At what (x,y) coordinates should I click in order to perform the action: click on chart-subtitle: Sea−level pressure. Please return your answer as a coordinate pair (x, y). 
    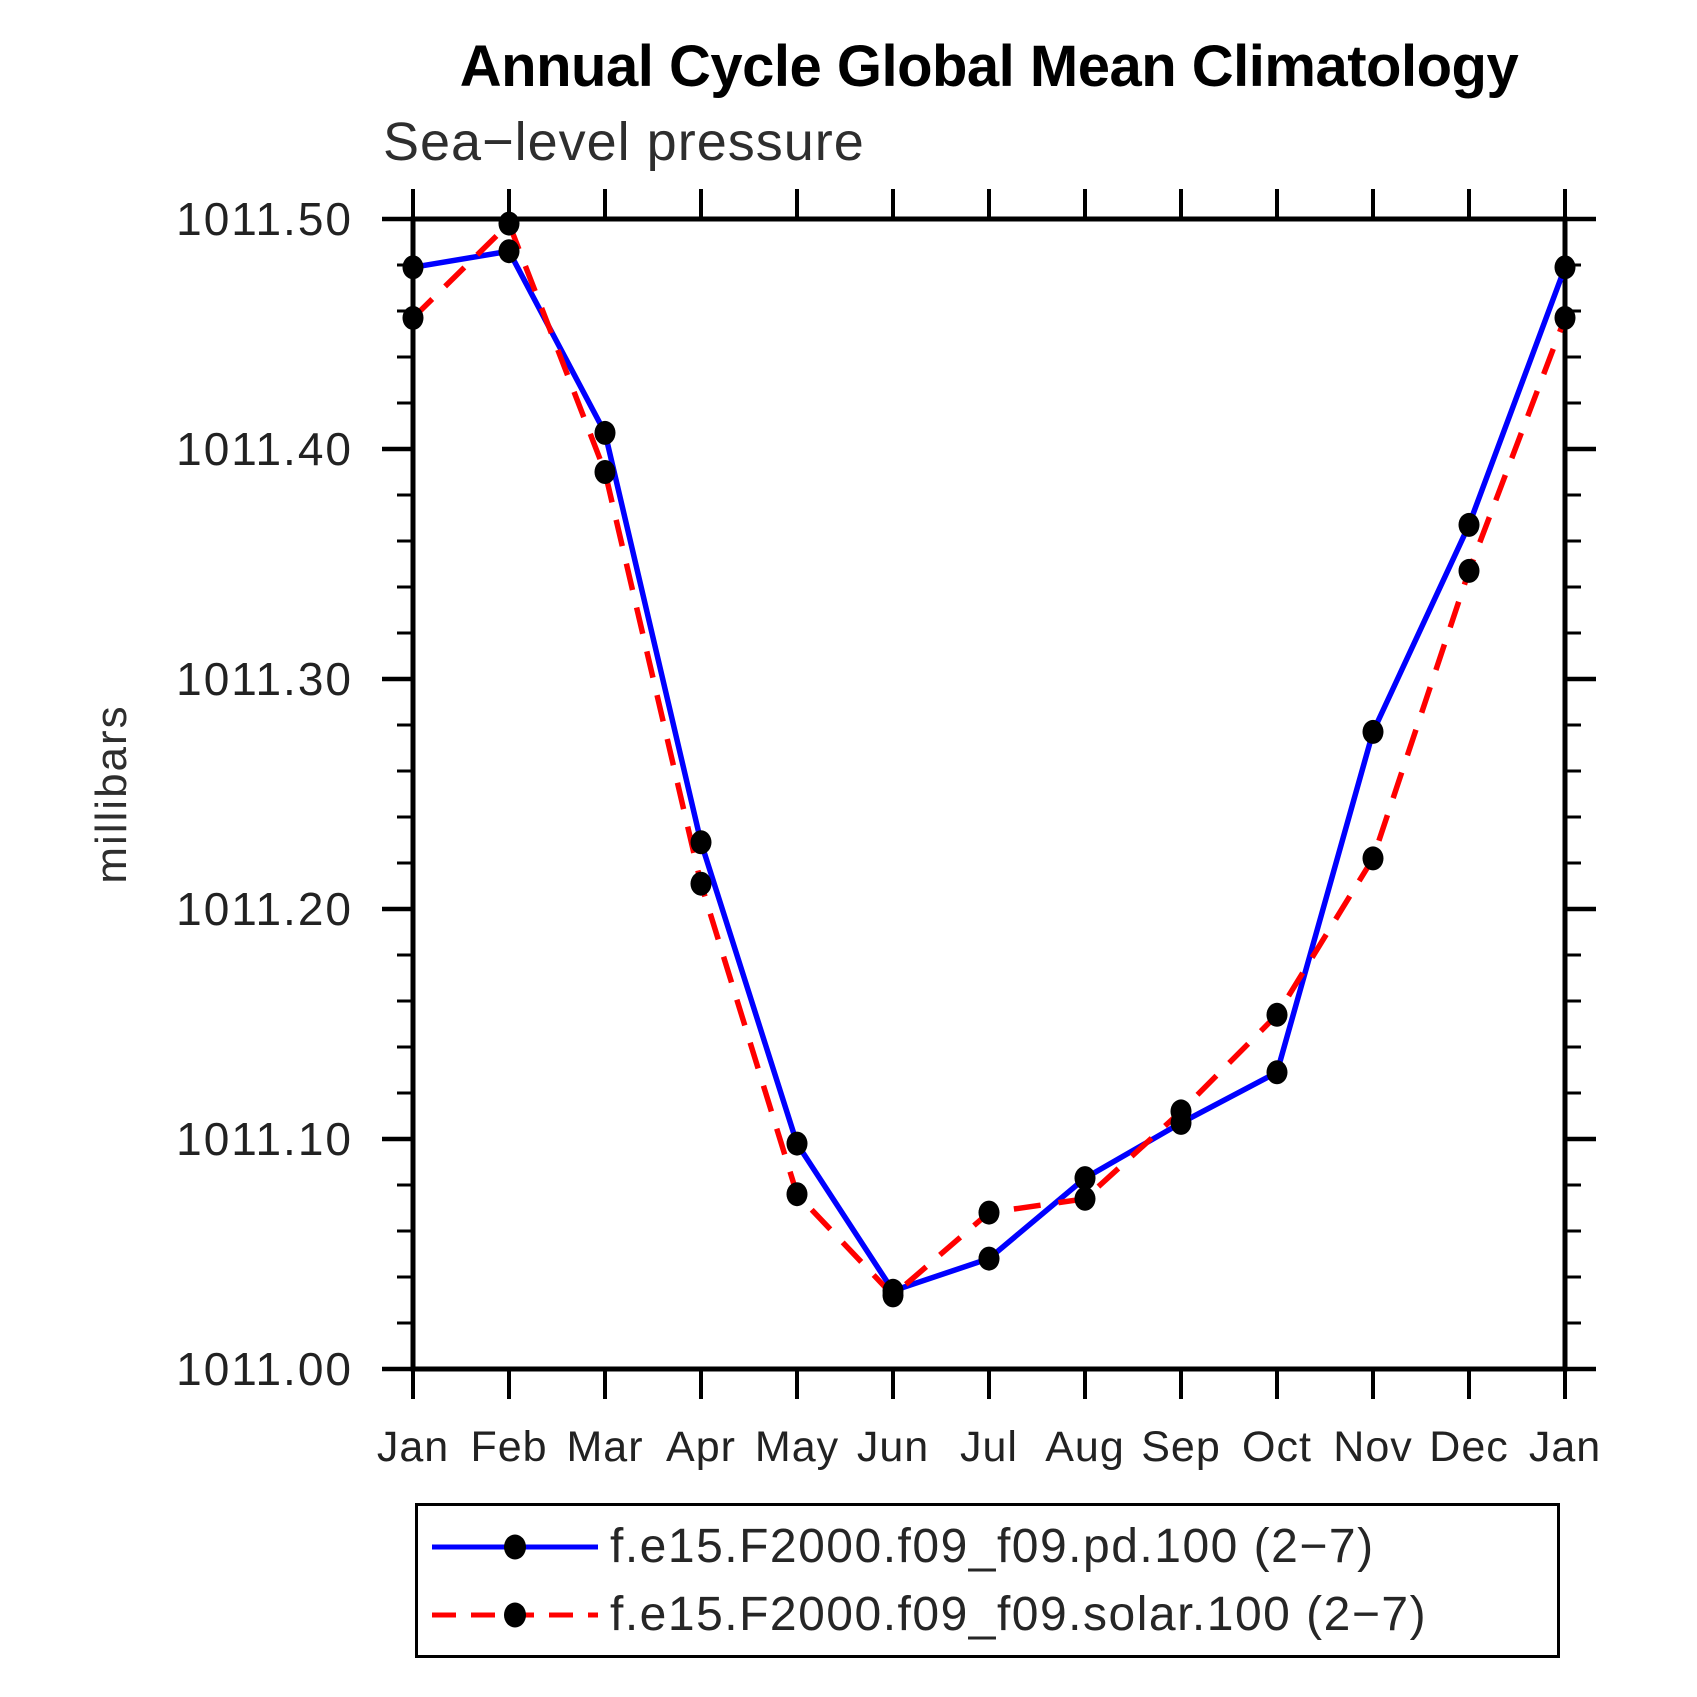
    Looking at the image, I should click on (624, 142).